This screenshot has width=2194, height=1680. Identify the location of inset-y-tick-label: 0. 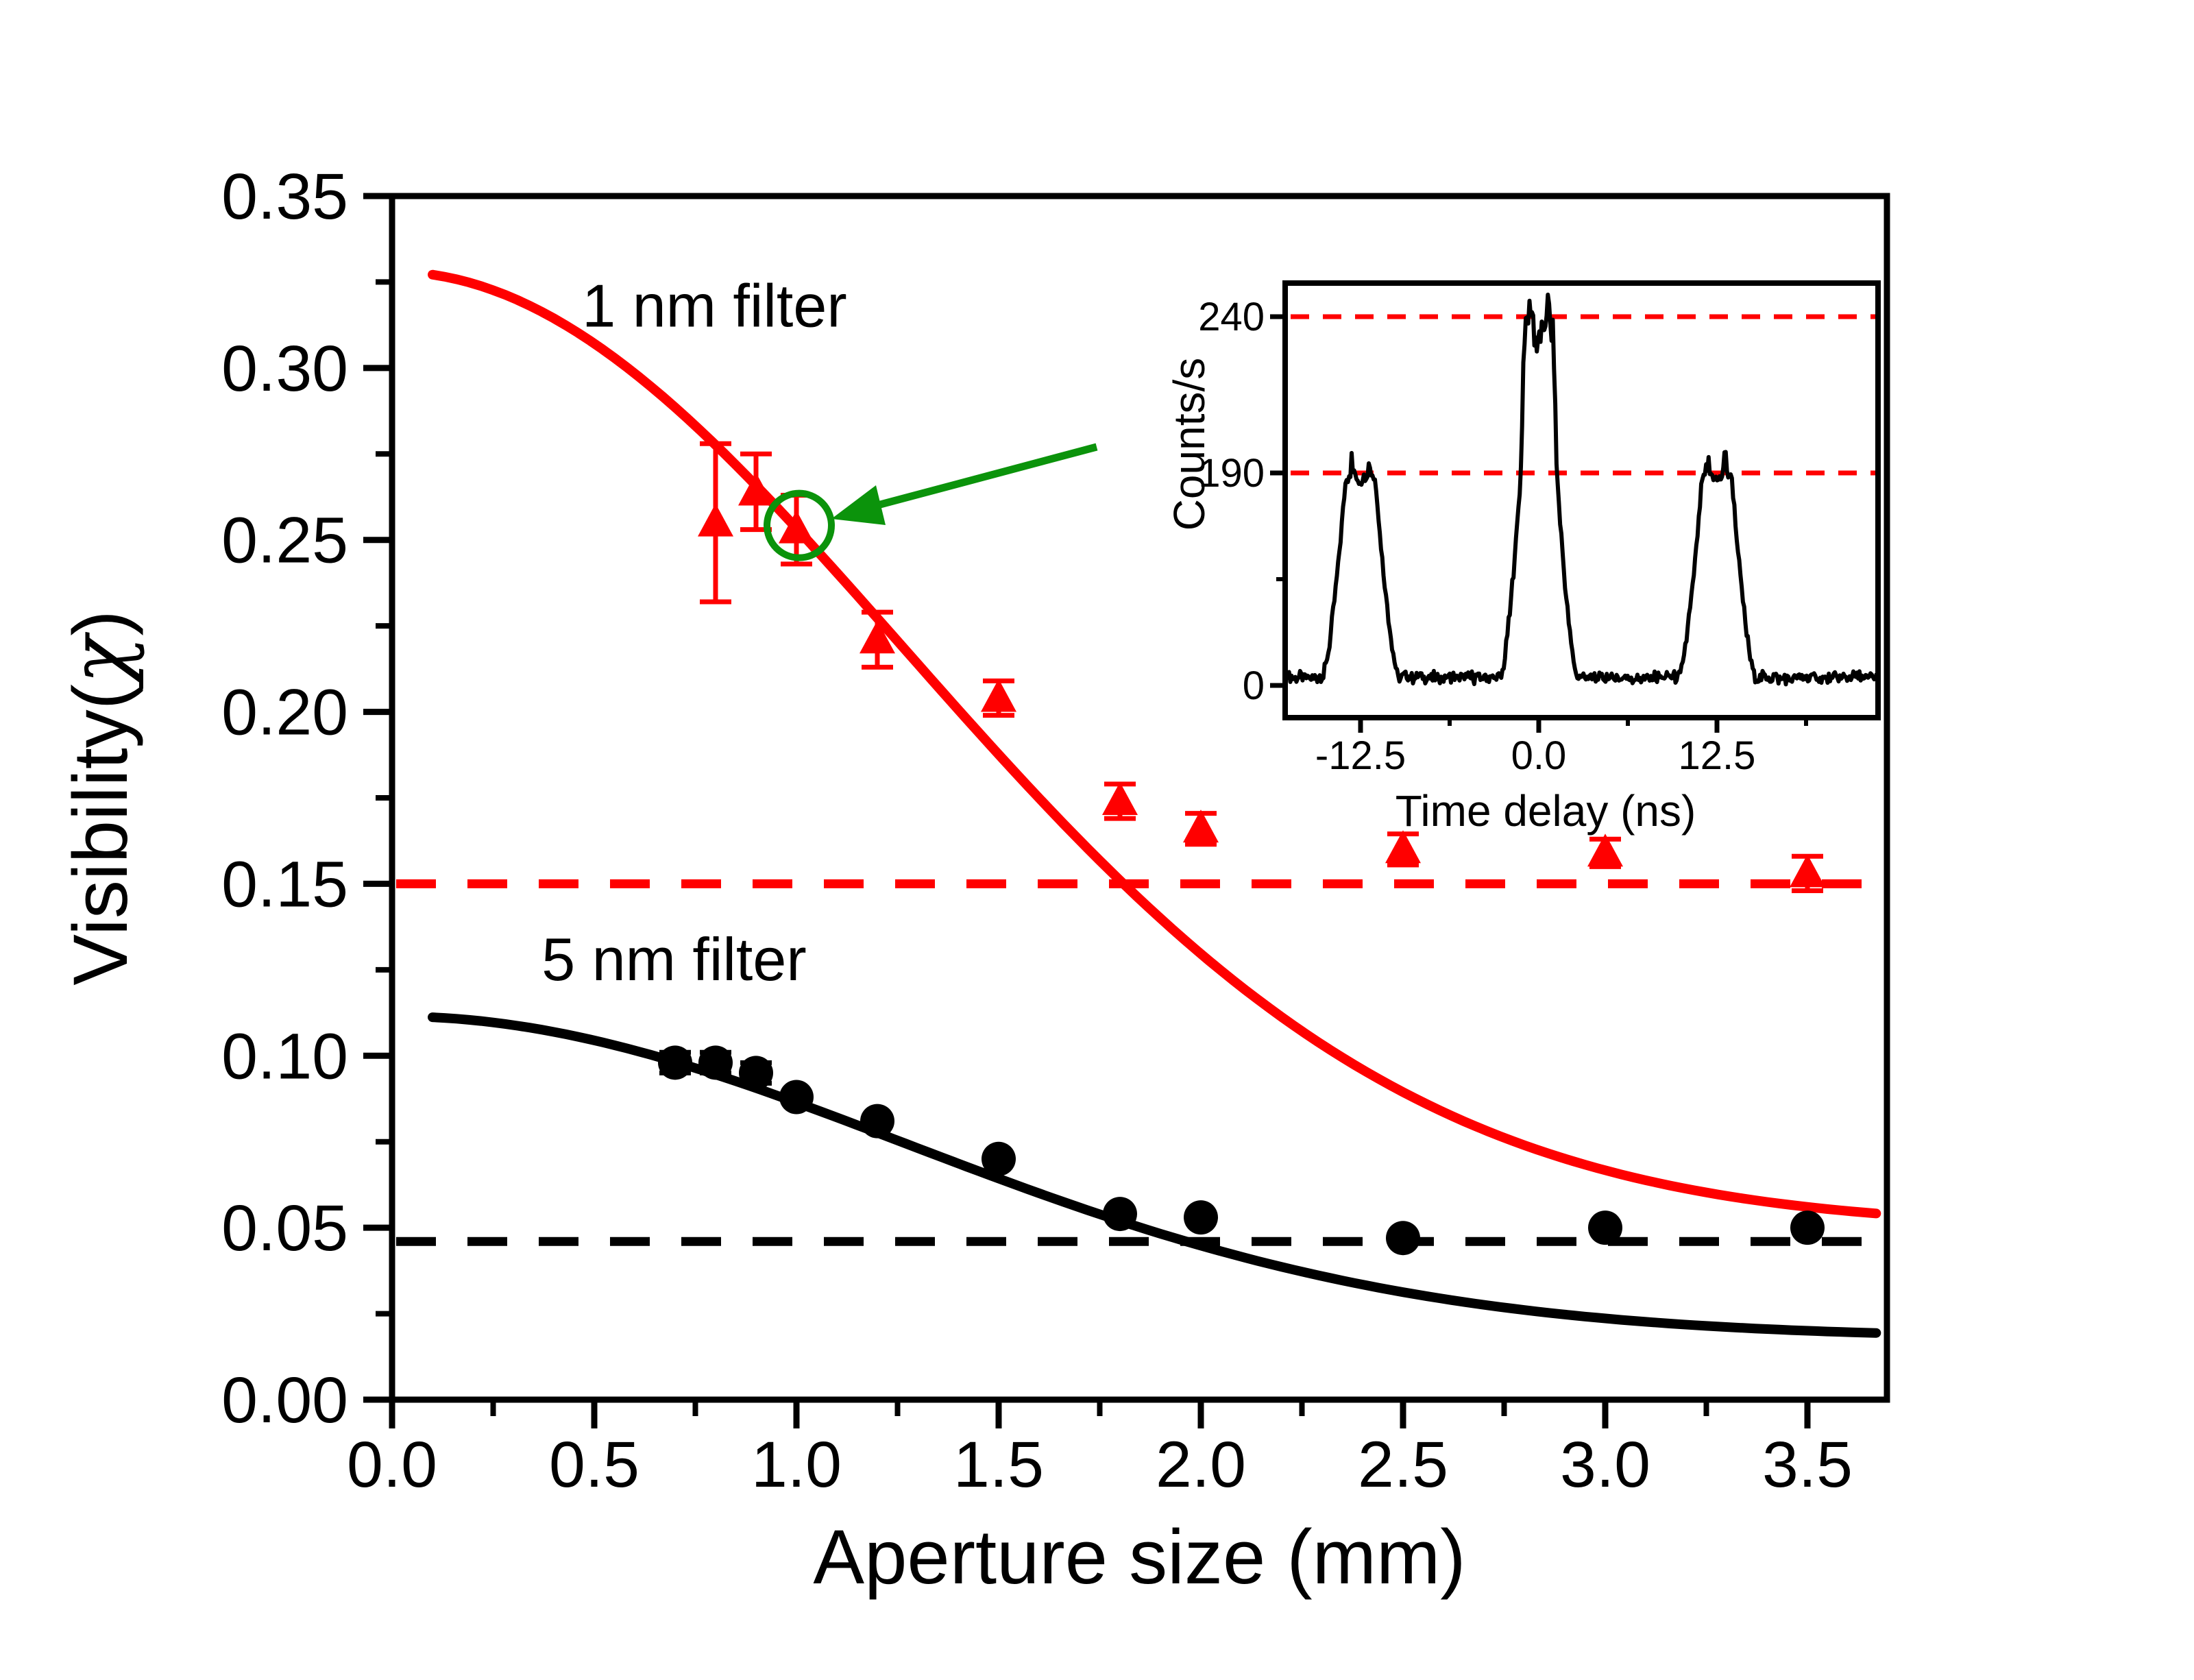
(1254, 686).